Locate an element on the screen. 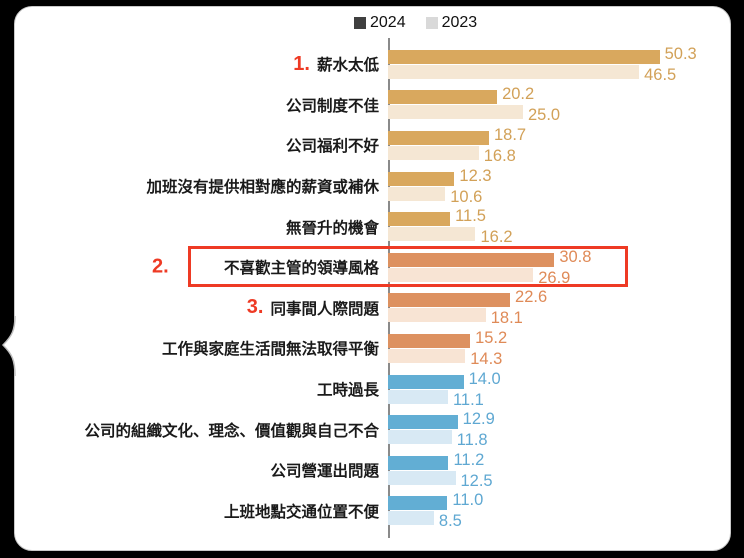 This screenshot has height=558, width=744. chart-row: 不喜歡主管的領導風格 30.8 26.9 2. is located at coordinates (372, 267).